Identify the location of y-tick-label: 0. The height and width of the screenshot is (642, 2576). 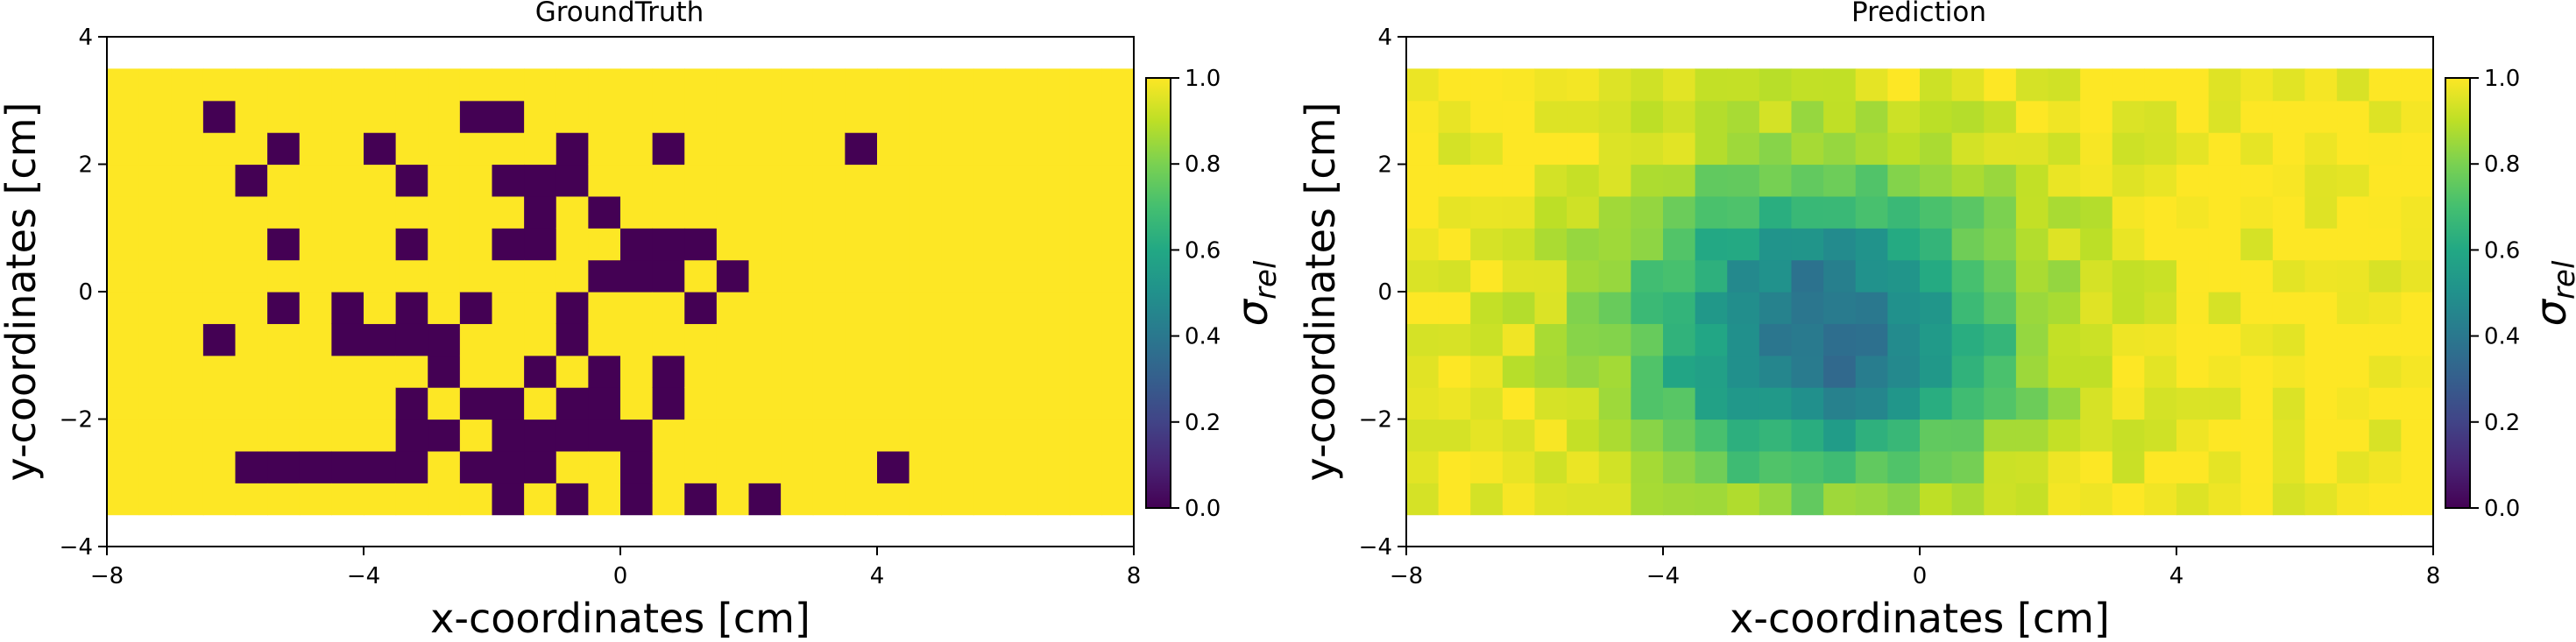
(85, 292).